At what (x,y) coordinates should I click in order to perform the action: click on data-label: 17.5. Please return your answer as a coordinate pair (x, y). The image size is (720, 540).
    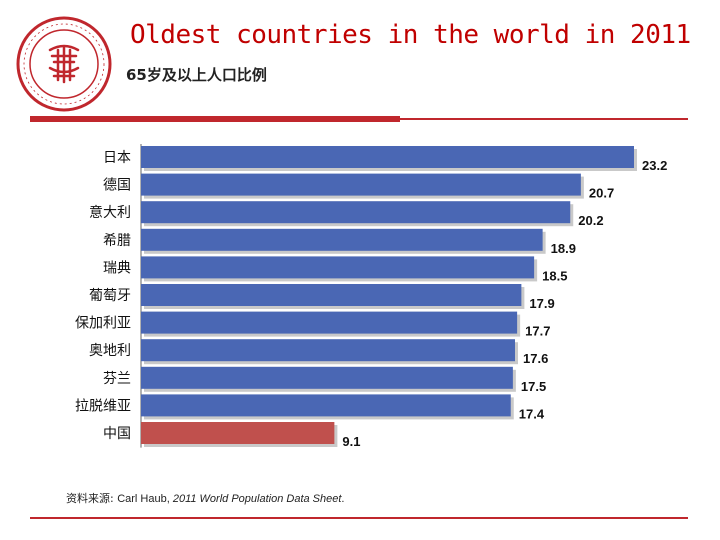
    Looking at the image, I should click on (533, 386).